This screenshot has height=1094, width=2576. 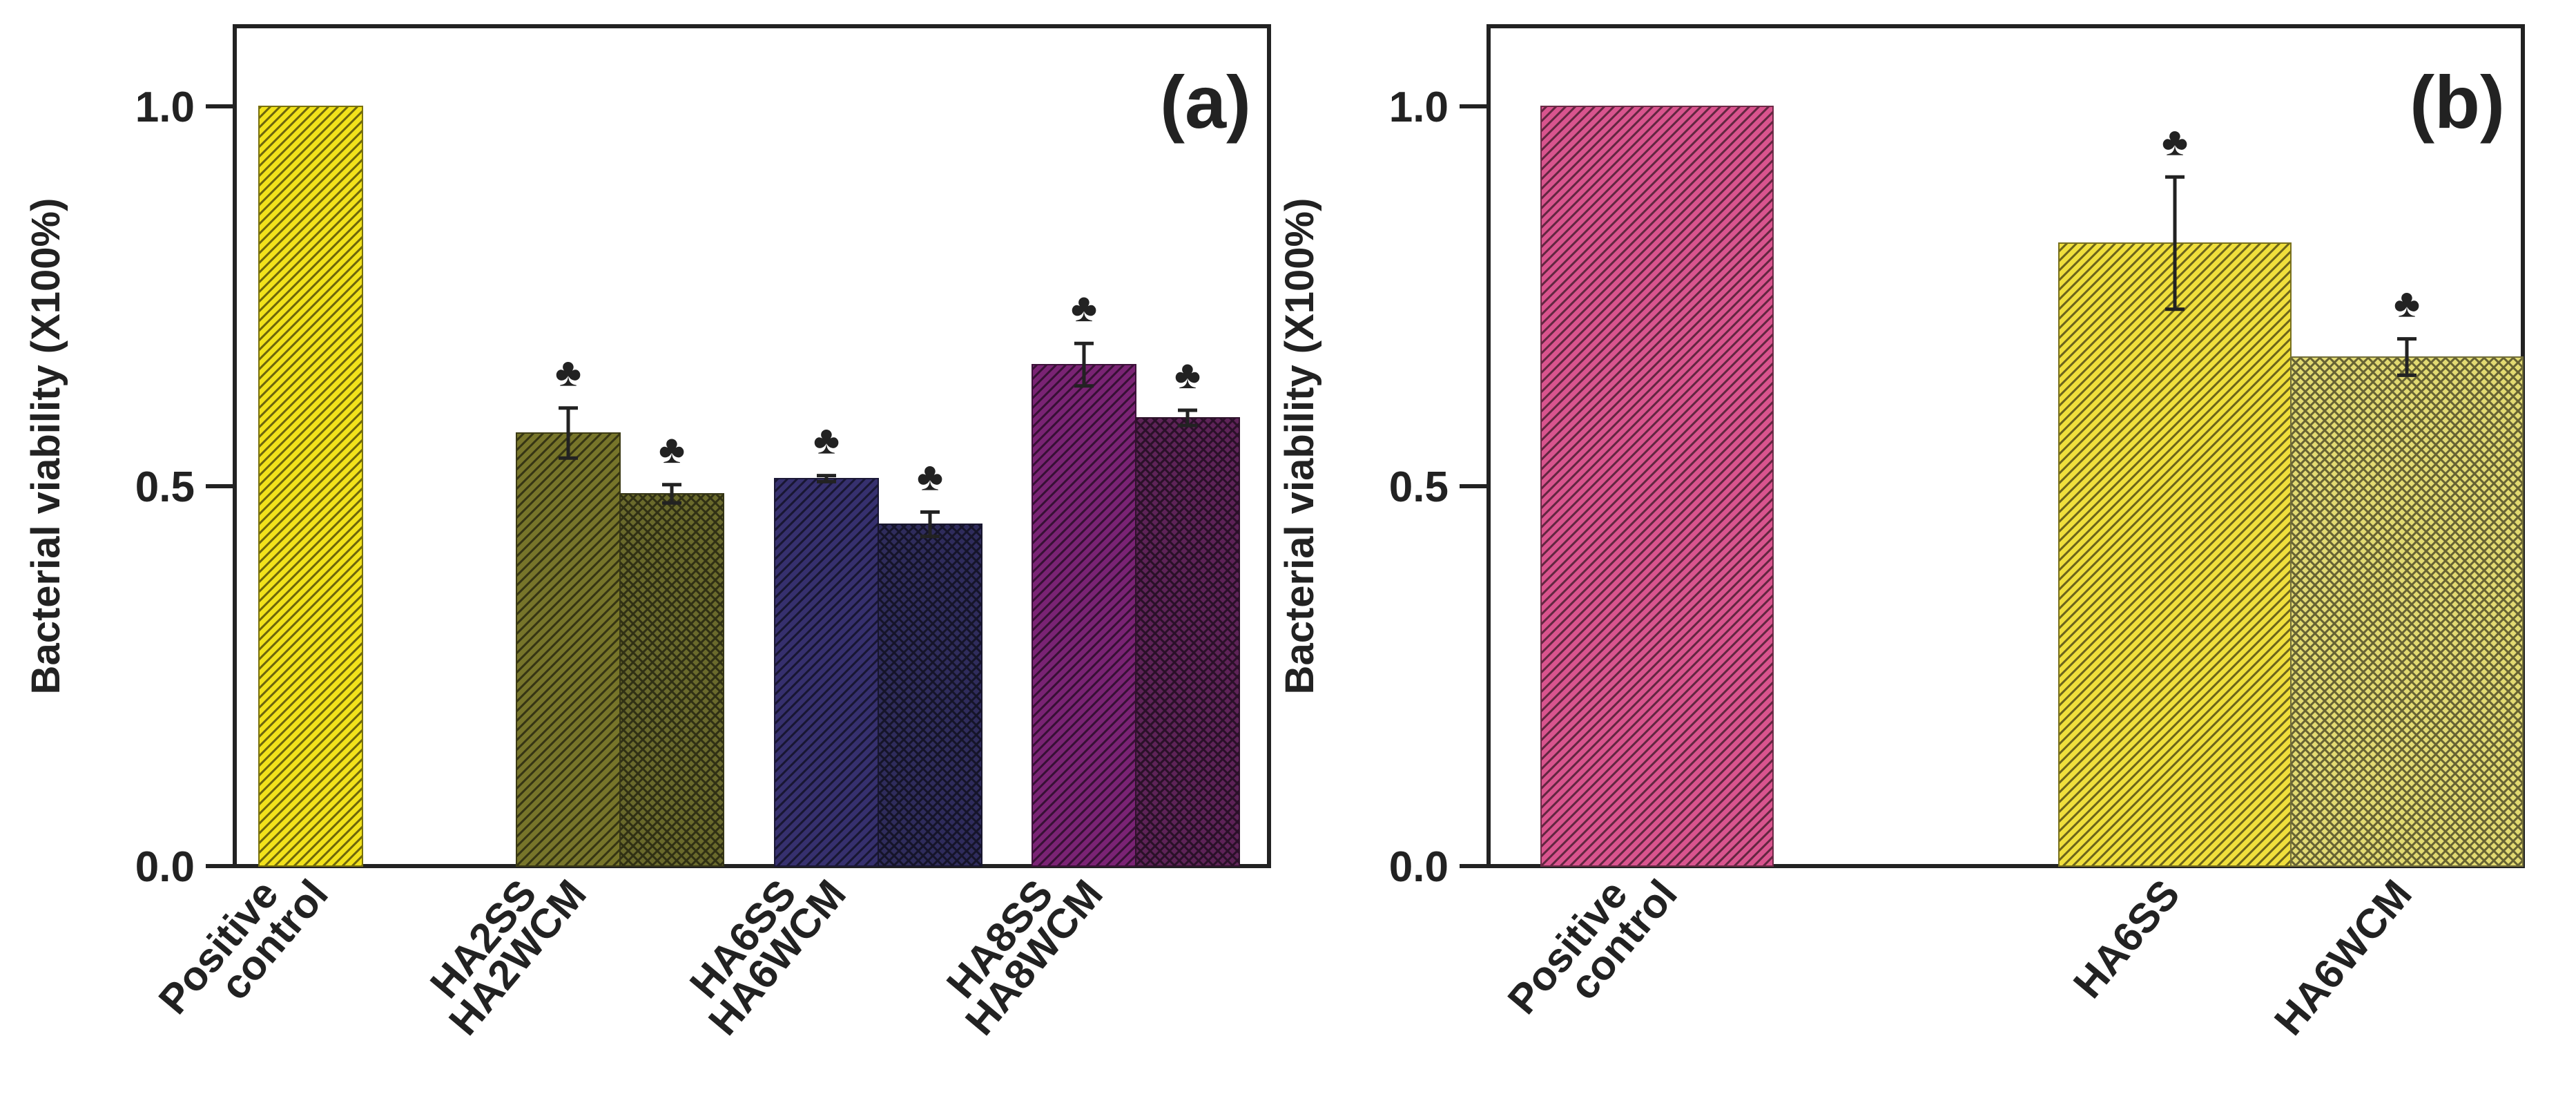 What do you see at coordinates (2458, 102) in the screenshot?
I see `panel-label-b: (b)` at bounding box center [2458, 102].